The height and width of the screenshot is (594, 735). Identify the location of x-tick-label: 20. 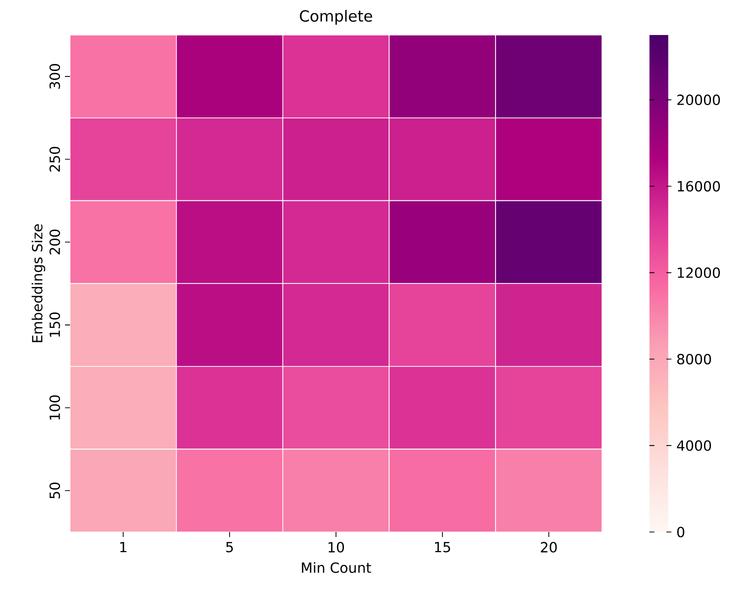
(548, 547).